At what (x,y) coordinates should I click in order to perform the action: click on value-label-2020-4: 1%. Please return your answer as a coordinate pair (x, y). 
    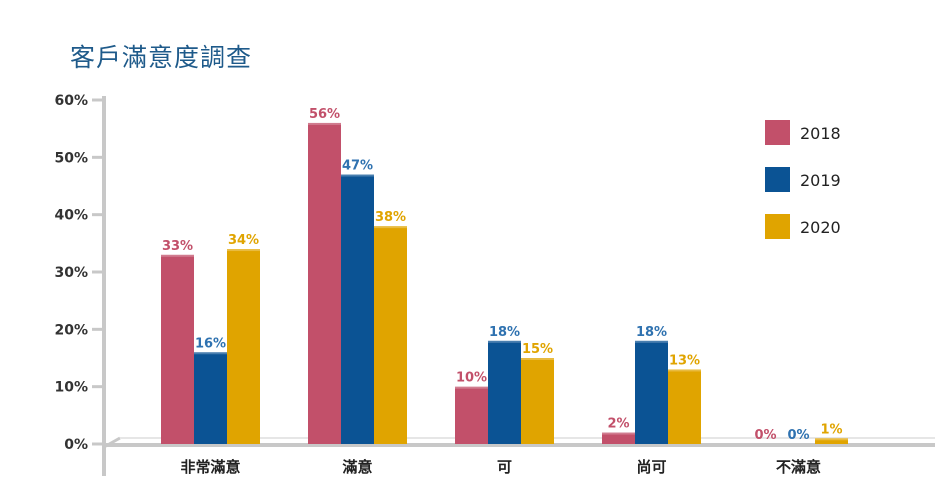
    Looking at the image, I should click on (831, 429).